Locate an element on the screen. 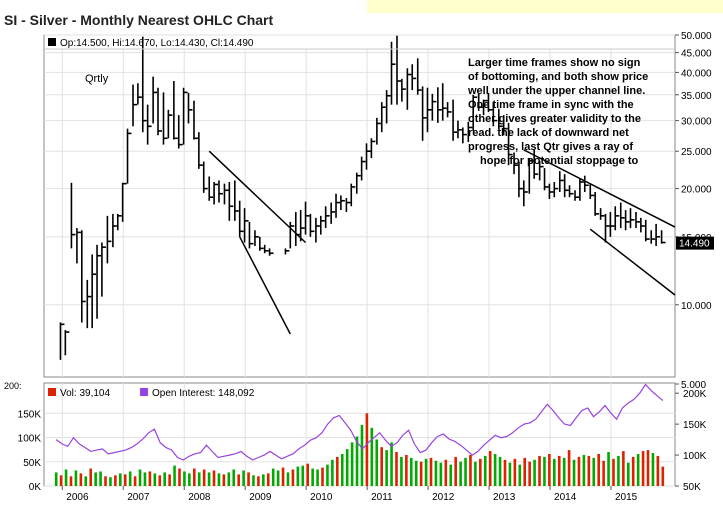 The width and height of the screenshot is (723, 522). x-axis: 2006 2007 2008 2009 2010 2011 2012 2013 2014 2015 is located at coordinates (349, 494).